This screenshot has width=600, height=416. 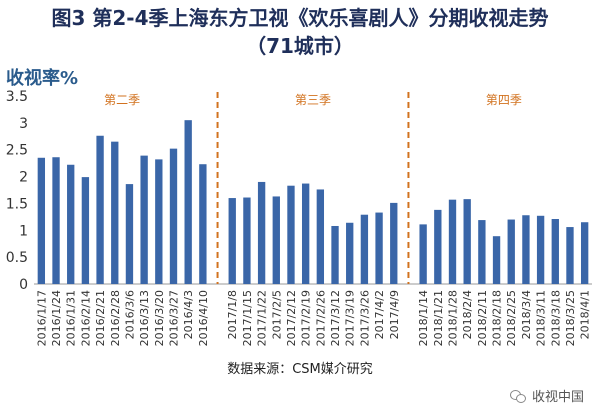 What do you see at coordinates (300, 46) in the screenshot?
I see `chart-subtitle: （71城市）` at bounding box center [300, 46].